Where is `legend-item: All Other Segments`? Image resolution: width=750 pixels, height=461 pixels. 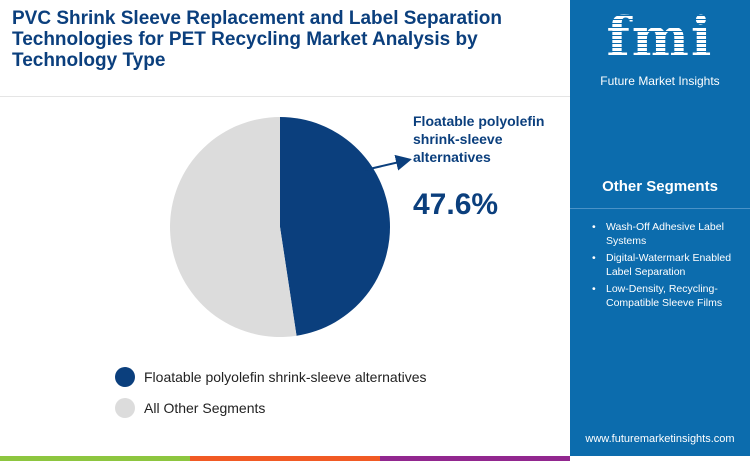
legend-item: All Other Segments is located at coordinates (190, 408).